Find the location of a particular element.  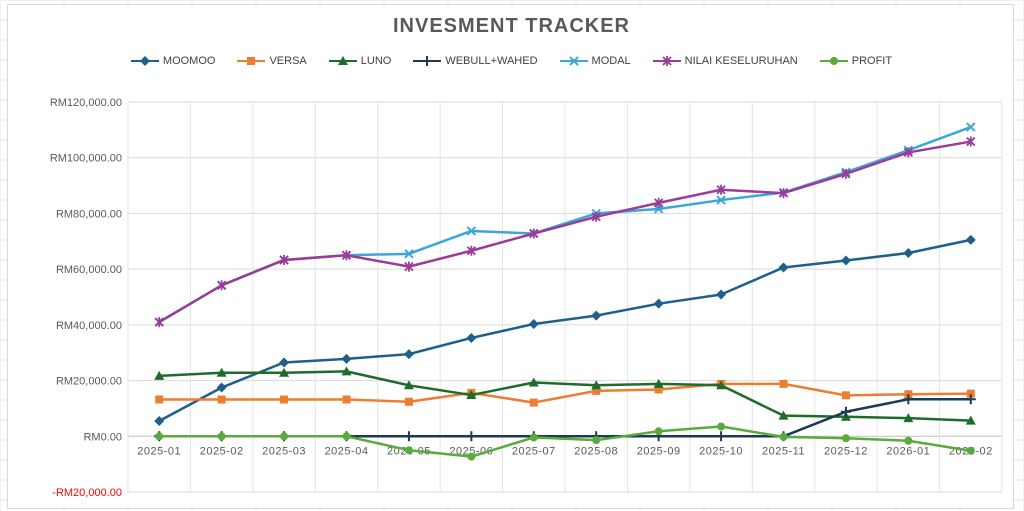

legend-item: MOOMOO is located at coordinates (172, 61).